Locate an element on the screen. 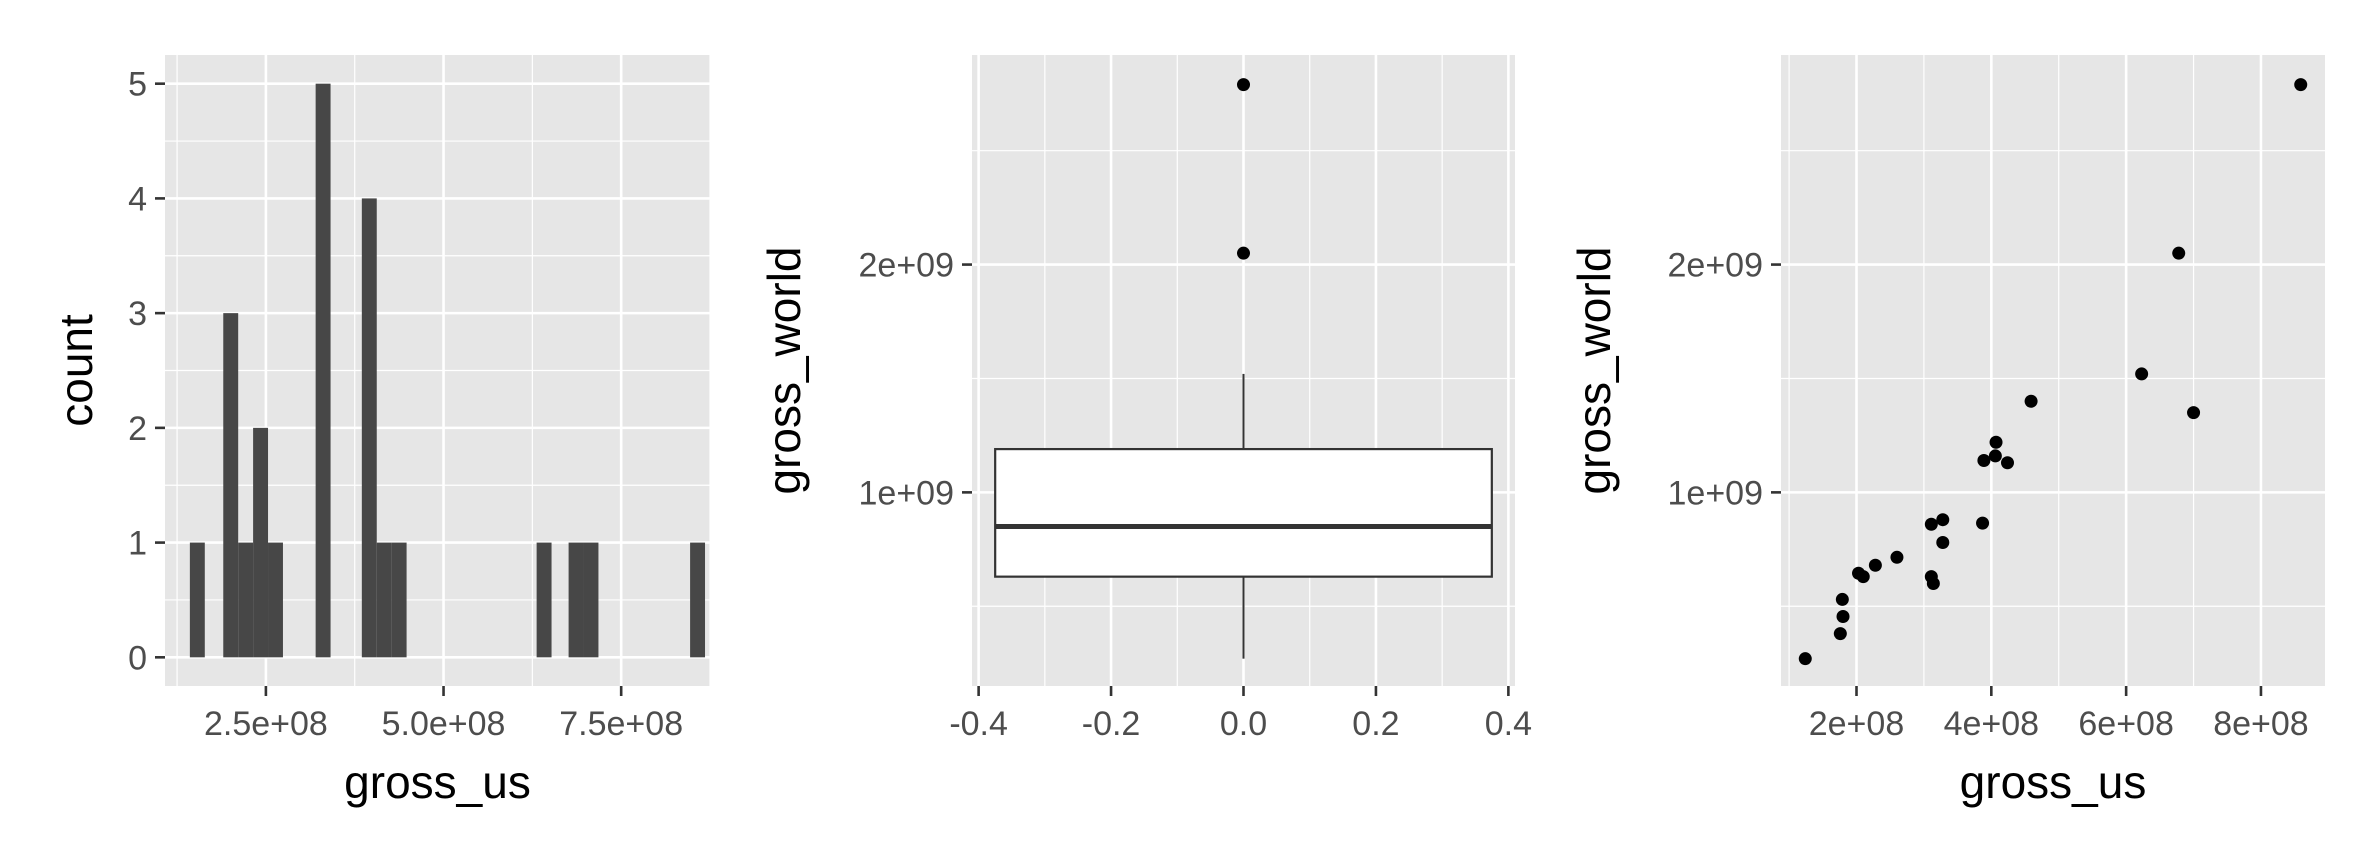  x-tick-label: 2.5e+08 is located at coordinates (266, 724).